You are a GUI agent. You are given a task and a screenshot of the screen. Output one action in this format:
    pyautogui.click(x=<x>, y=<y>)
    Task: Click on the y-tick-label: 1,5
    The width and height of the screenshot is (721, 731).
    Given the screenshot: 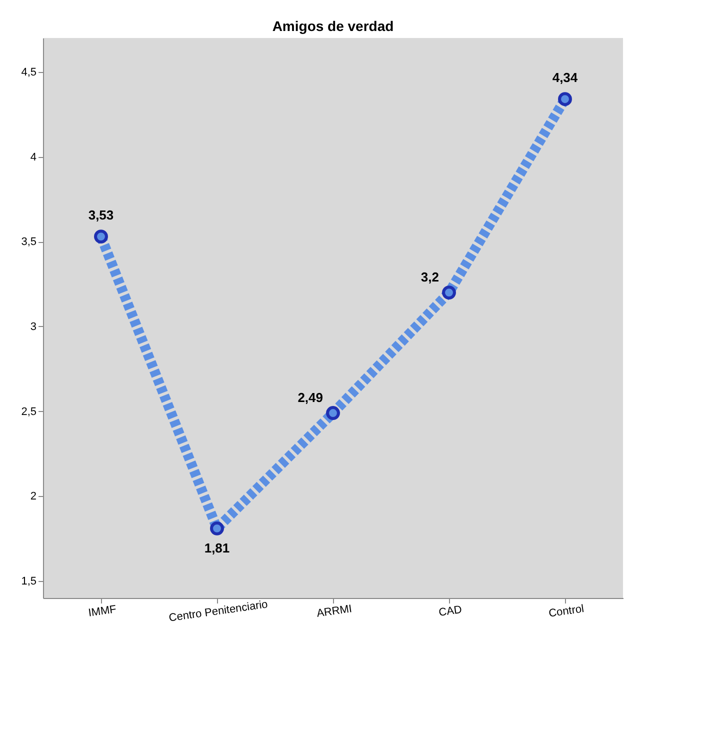 What is the action you would take?
    pyautogui.click(x=28, y=582)
    